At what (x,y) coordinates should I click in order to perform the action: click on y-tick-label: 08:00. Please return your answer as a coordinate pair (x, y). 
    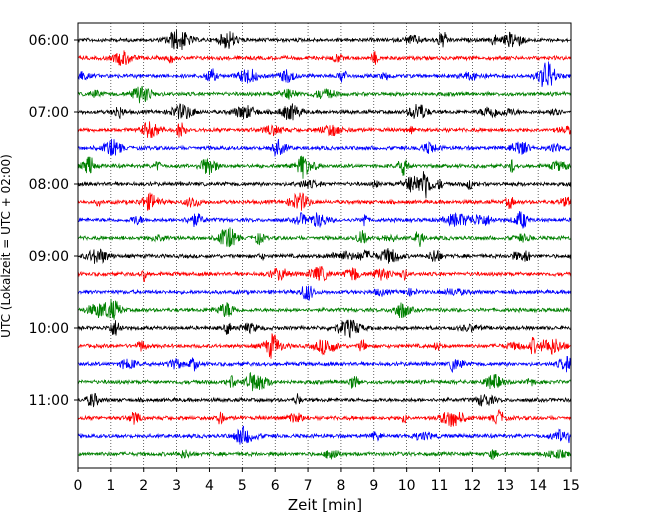
    Looking at the image, I should click on (49, 185).